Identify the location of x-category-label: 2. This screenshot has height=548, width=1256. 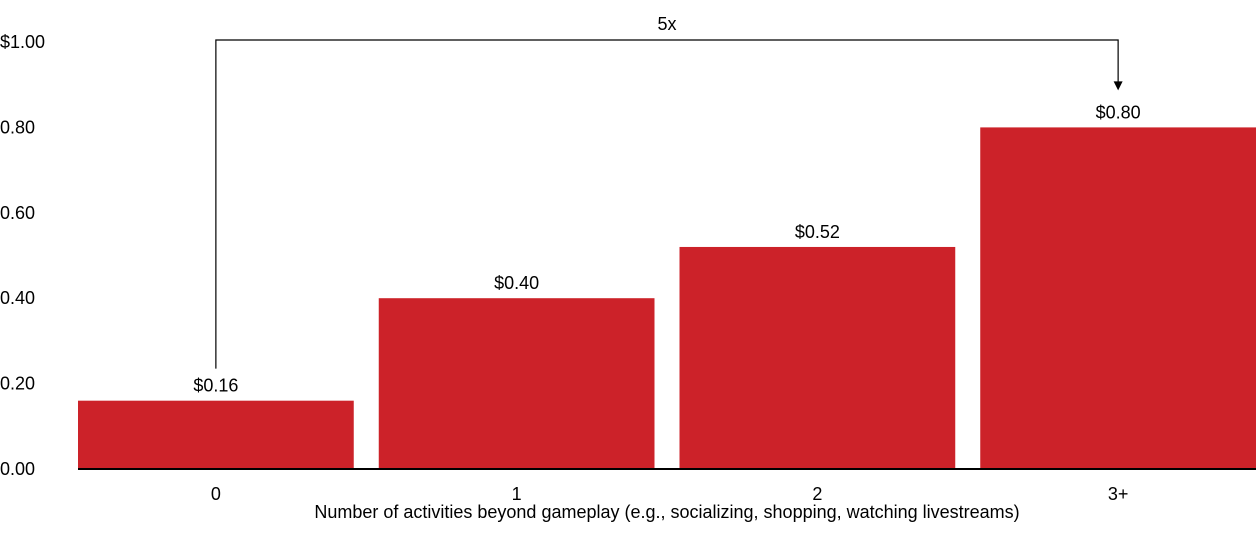
(817, 494).